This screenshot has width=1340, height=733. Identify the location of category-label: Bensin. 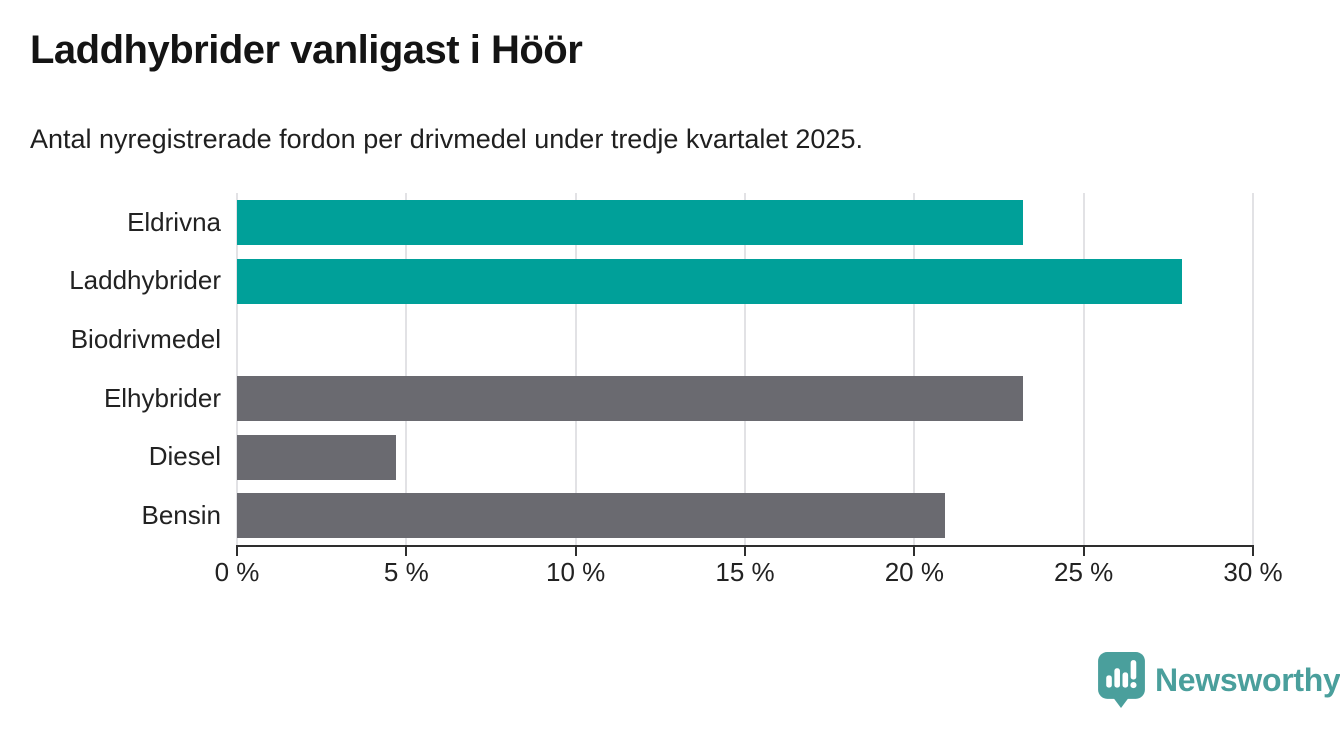
(181, 515).